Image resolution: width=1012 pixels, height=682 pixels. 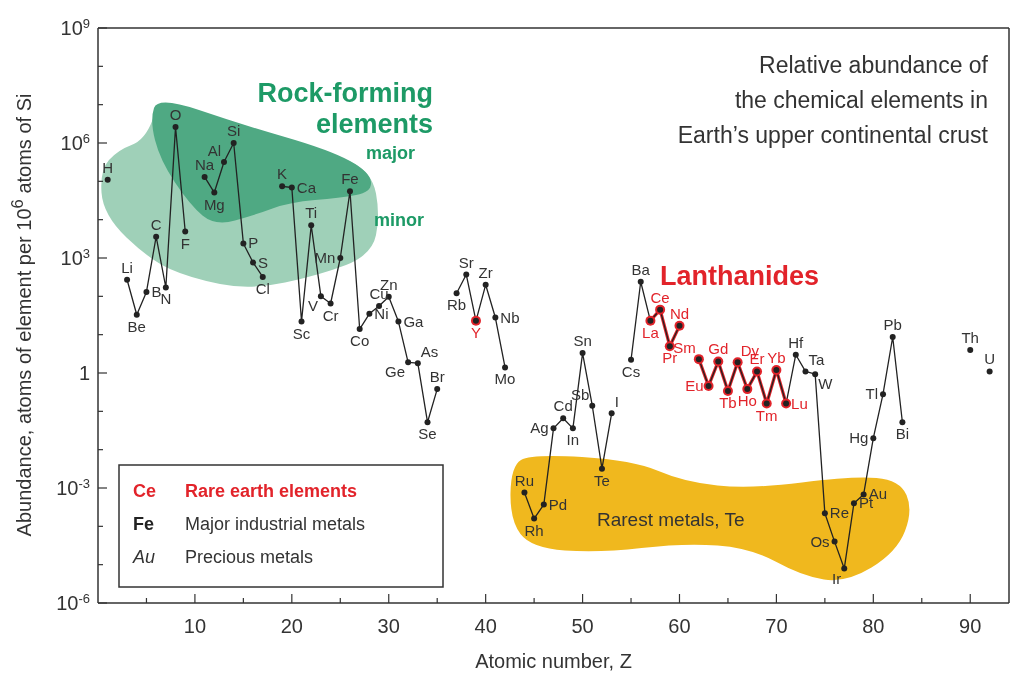 What do you see at coordinates (776, 626) in the screenshot?
I see `x-tick-label: 70` at bounding box center [776, 626].